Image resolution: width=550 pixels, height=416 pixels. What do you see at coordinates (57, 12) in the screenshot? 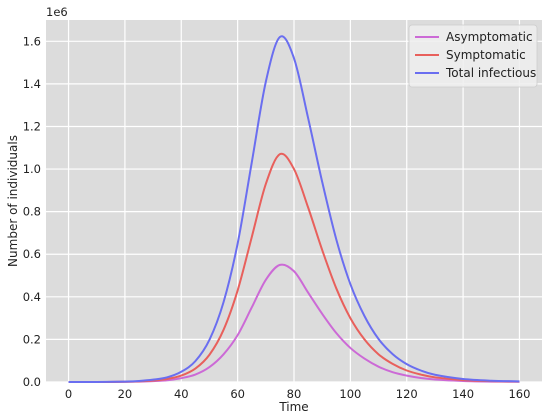
I see `y-scale-label: 1e6` at bounding box center [57, 12].